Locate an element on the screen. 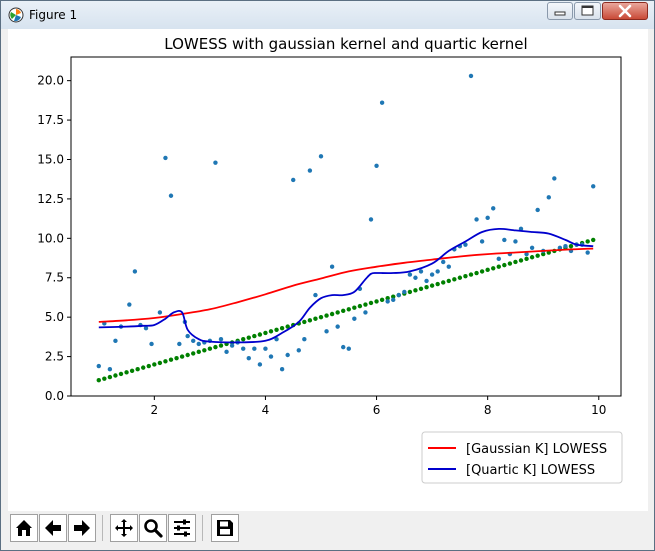 This screenshot has width=655, height=551. title-bar: Figure 1 is located at coordinates (327, 15).